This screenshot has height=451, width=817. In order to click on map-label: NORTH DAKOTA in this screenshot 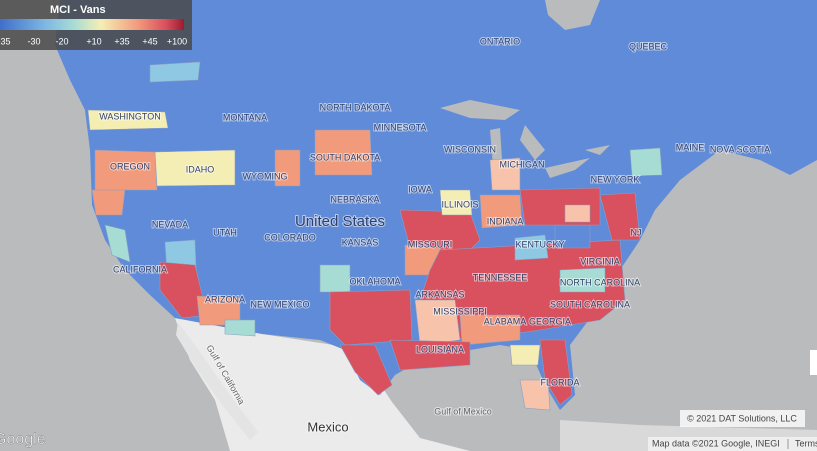, I will do `click(355, 107)`.